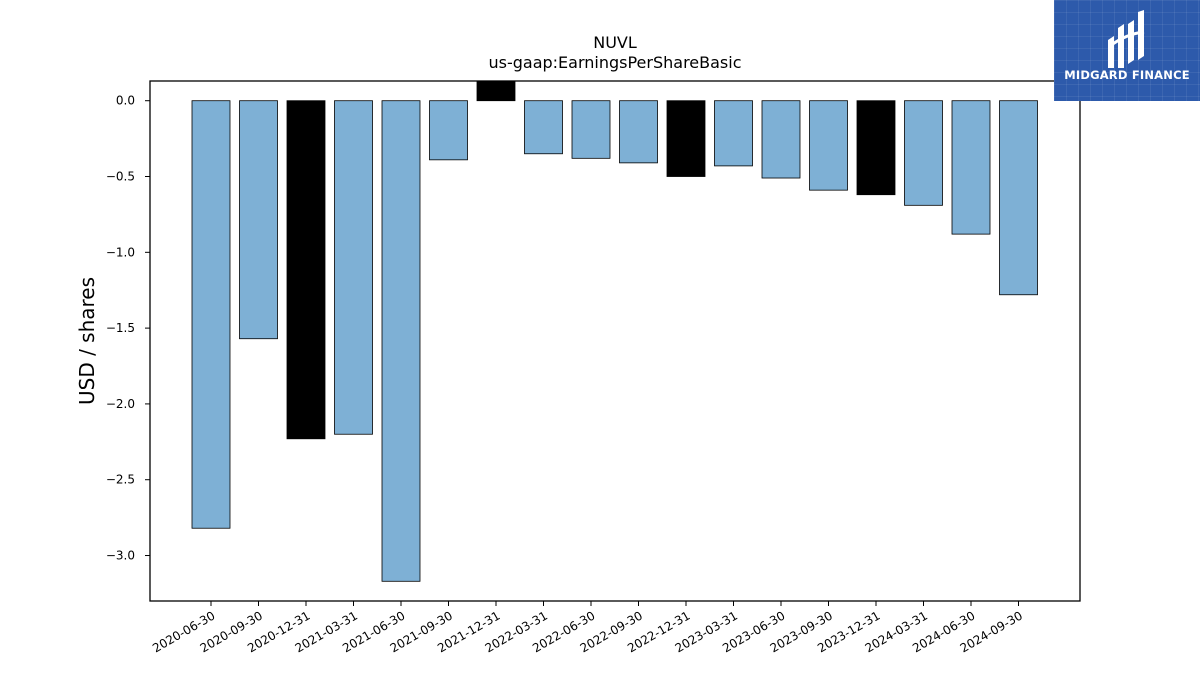 This screenshot has height=675, width=1200. Describe the element at coordinates (120, 480) in the screenshot. I see `y-tick-label: −2.5` at that location.